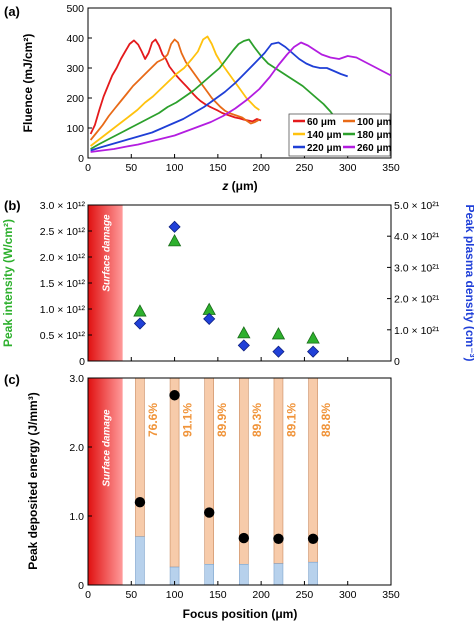 The image size is (474, 622). What do you see at coordinates (348, 595) in the screenshot?
I see `x-tick-label-c: 300` at bounding box center [348, 595].